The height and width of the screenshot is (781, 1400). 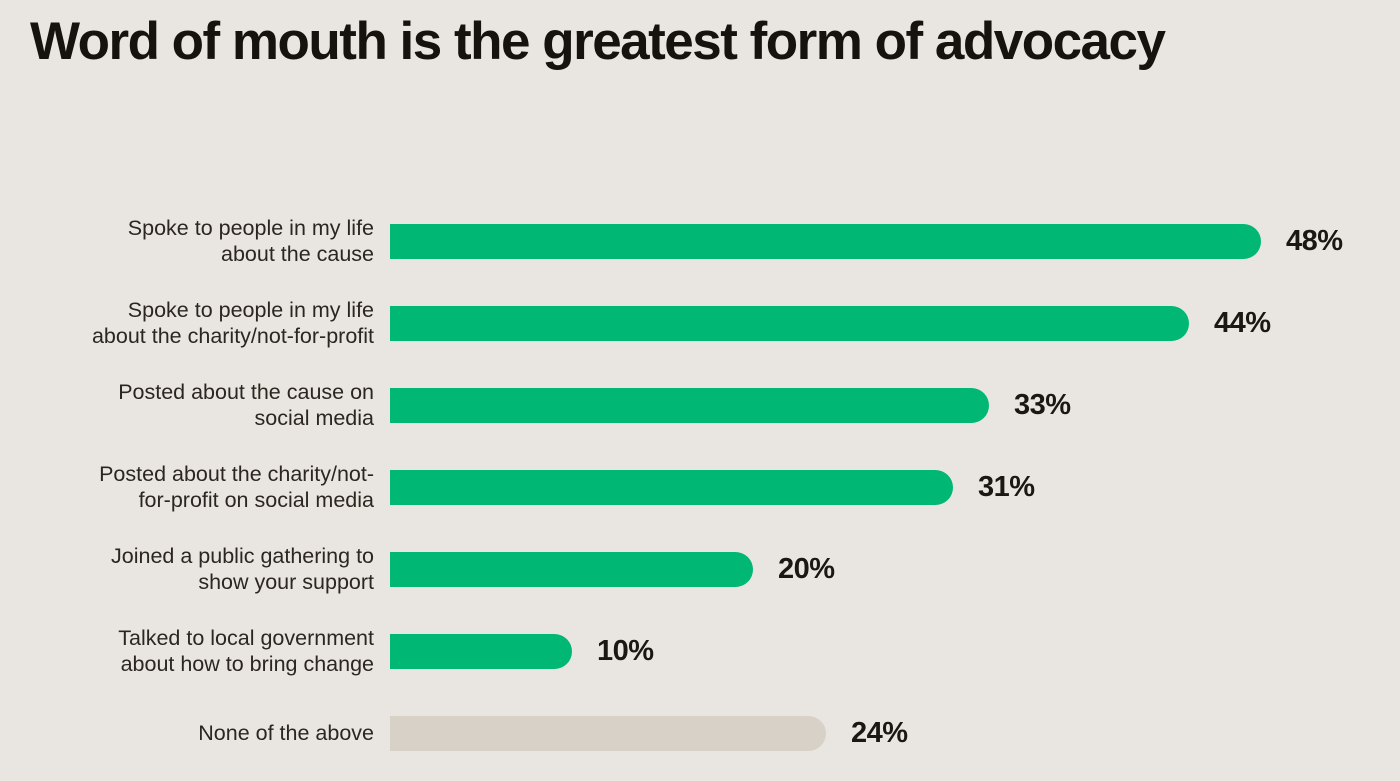 I want to click on bar-area: 48%, so click(x=895, y=241).